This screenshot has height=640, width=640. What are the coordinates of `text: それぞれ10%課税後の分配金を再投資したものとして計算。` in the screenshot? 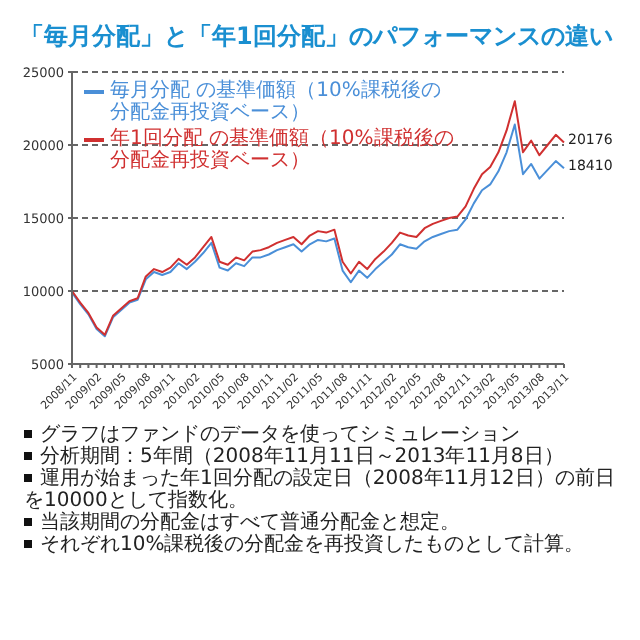 It's located at (312, 545).